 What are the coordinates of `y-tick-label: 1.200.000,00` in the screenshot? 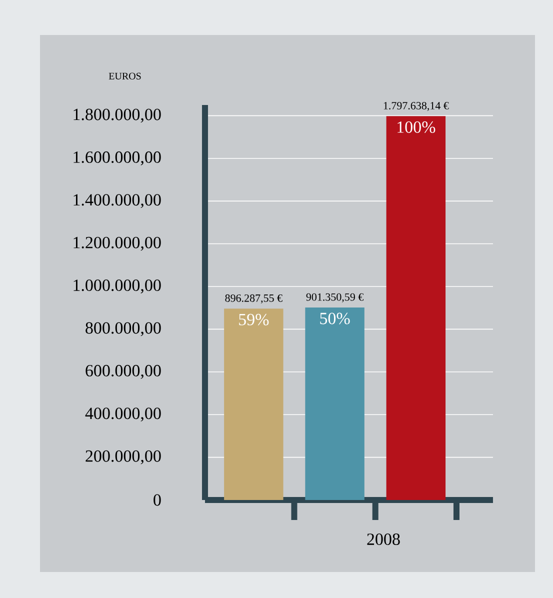 It's located at (117, 243).